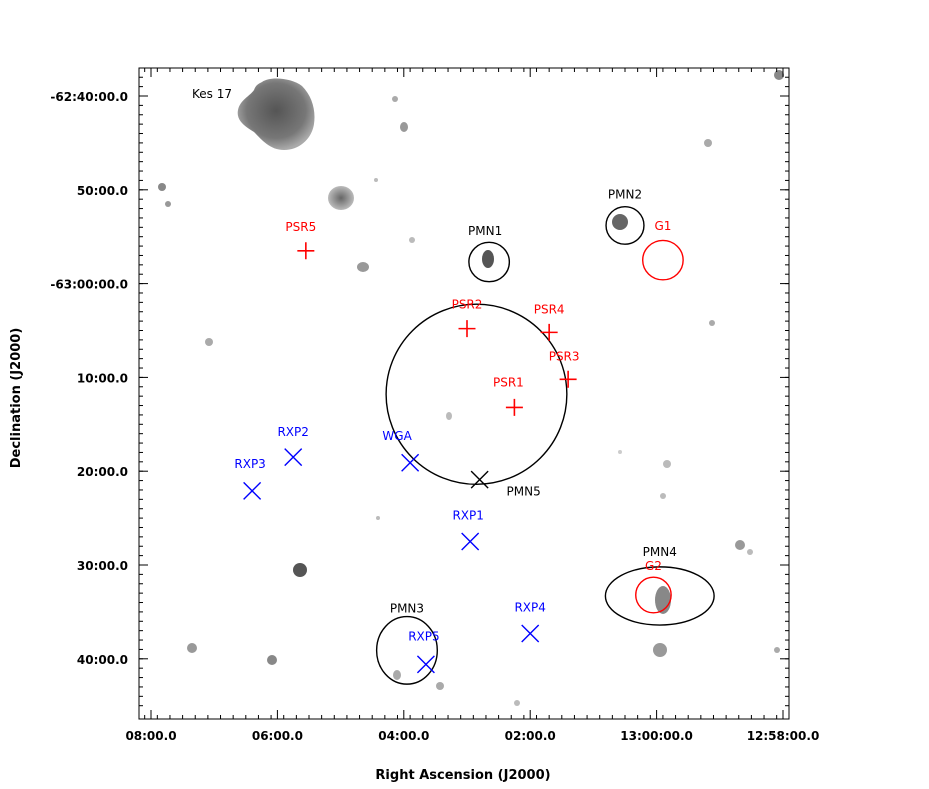  What do you see at coordinates (530, 736) in the screenshot?
I see `x-tick-label: 02:00.0` at bounding box center [530, 736].